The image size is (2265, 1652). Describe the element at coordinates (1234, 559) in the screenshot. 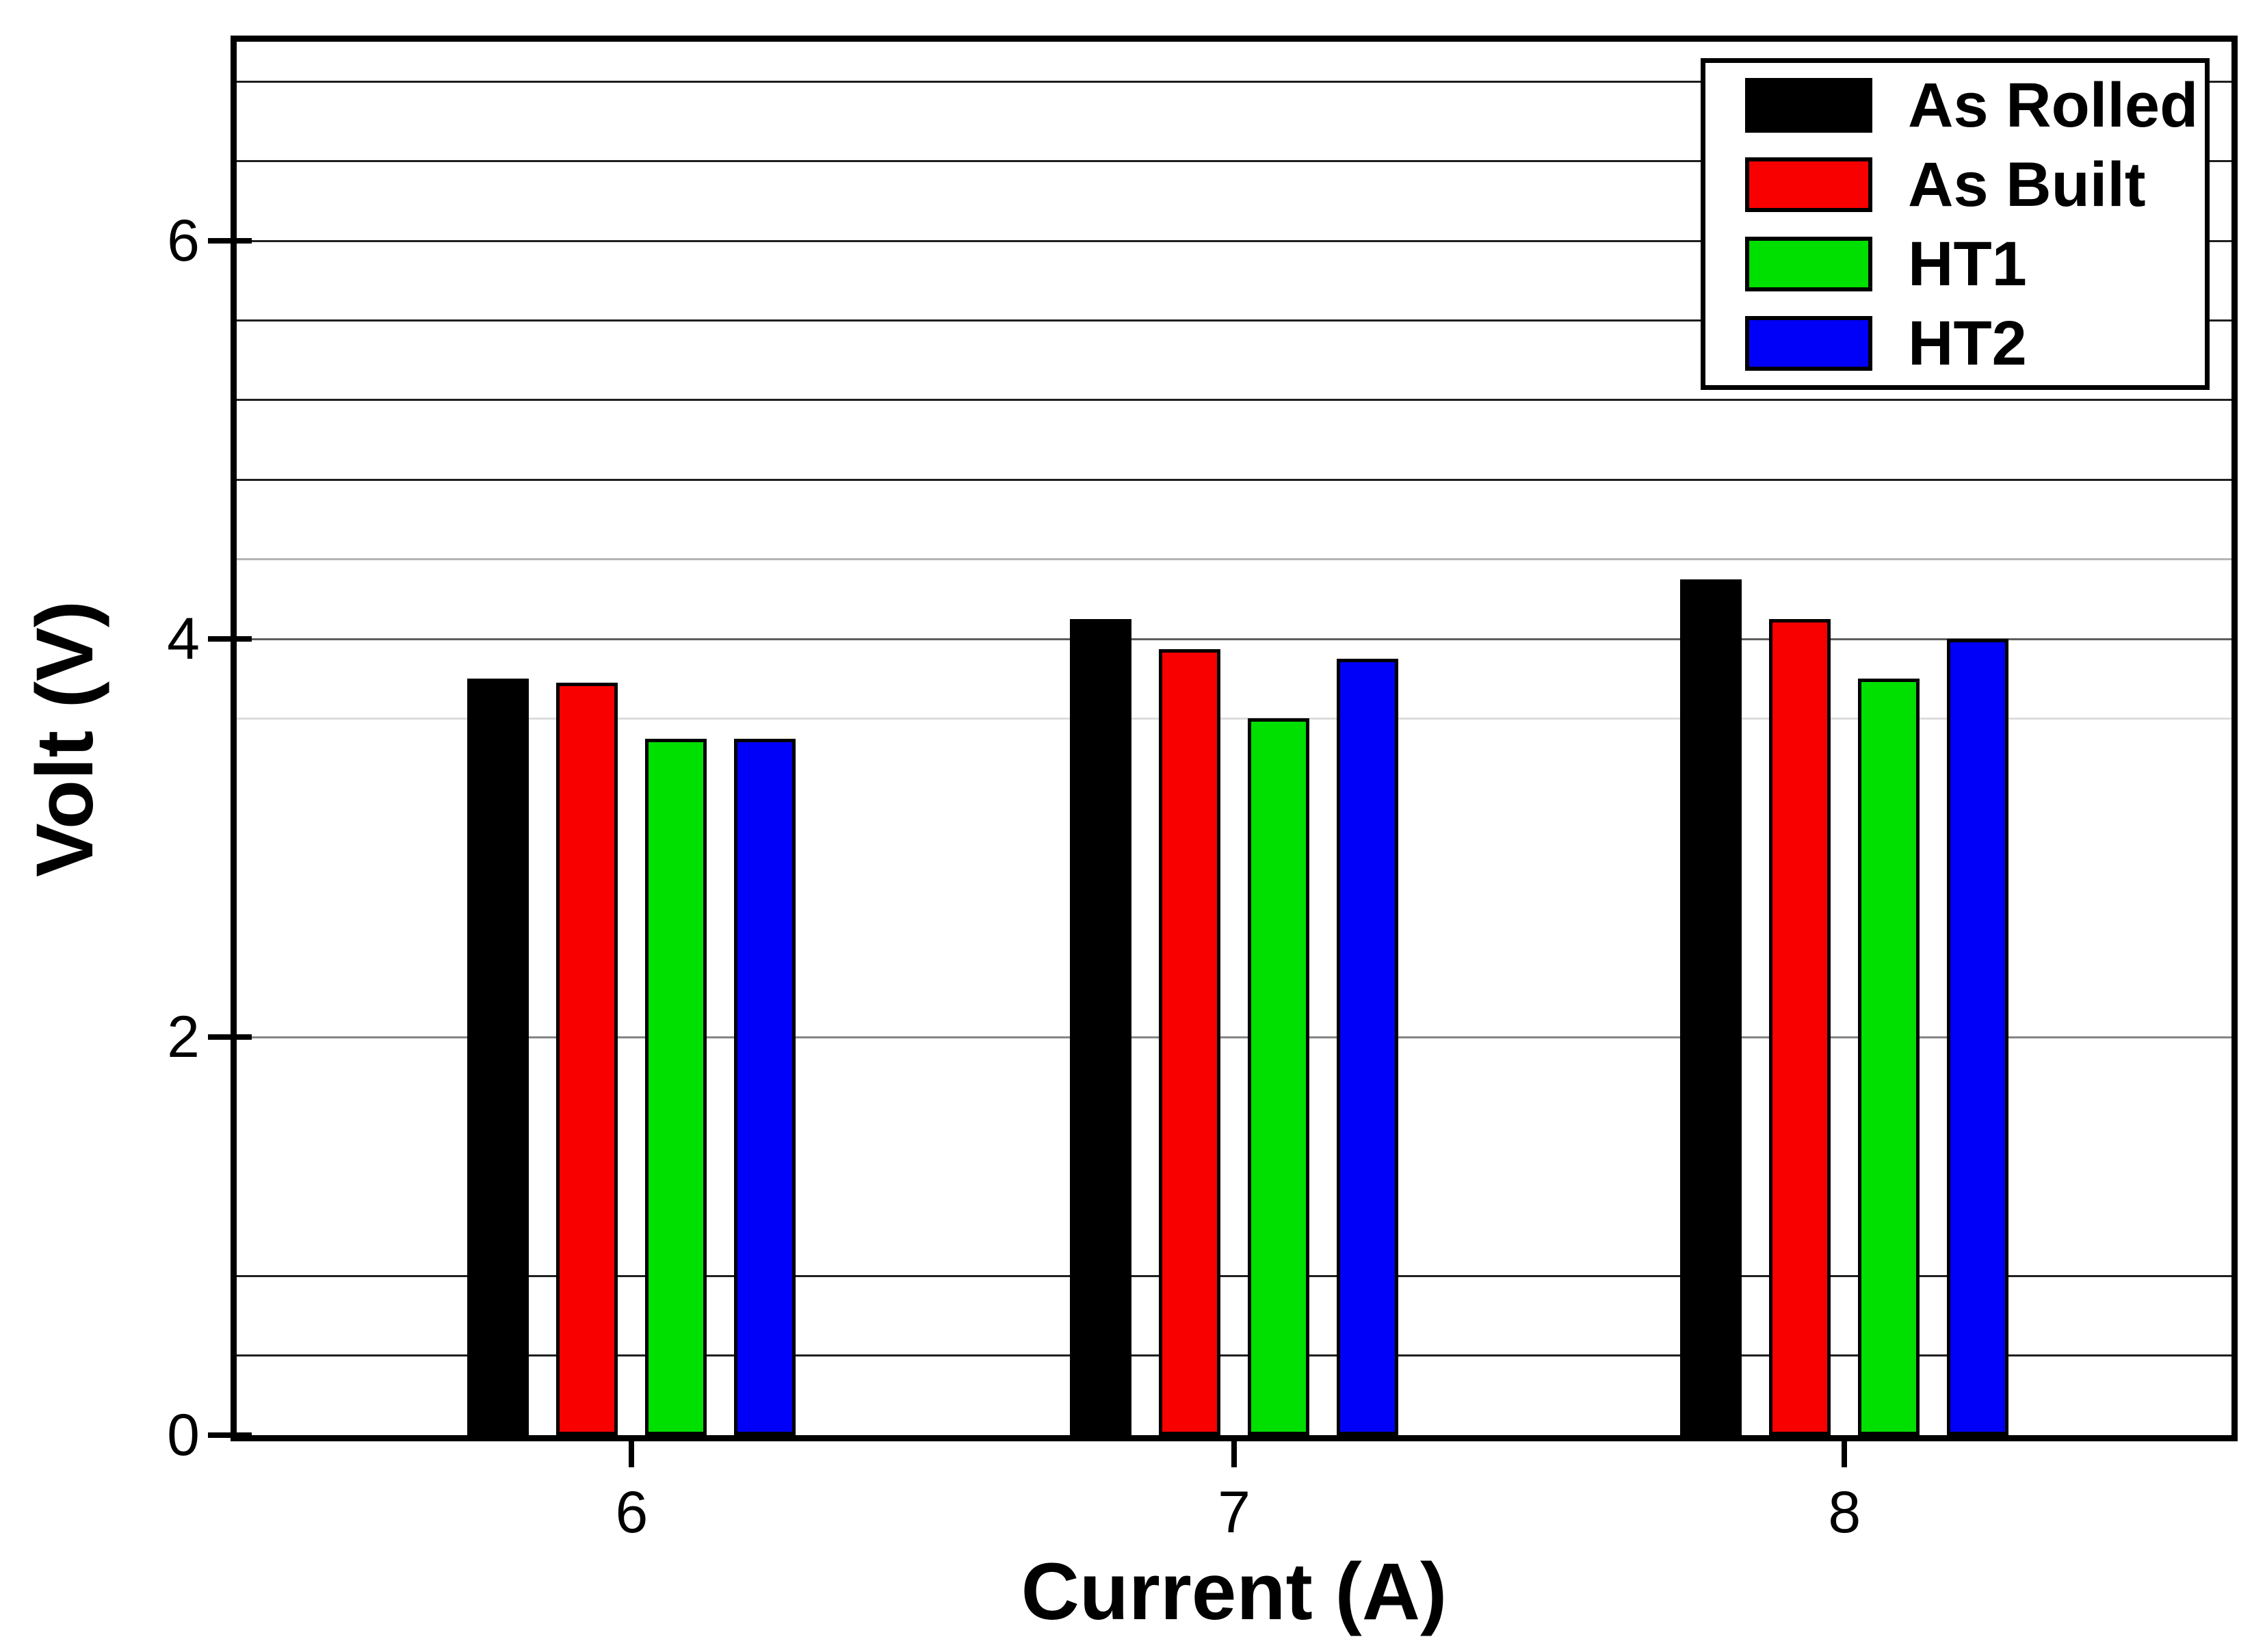

I see `gridline-y-4.4` at that location.